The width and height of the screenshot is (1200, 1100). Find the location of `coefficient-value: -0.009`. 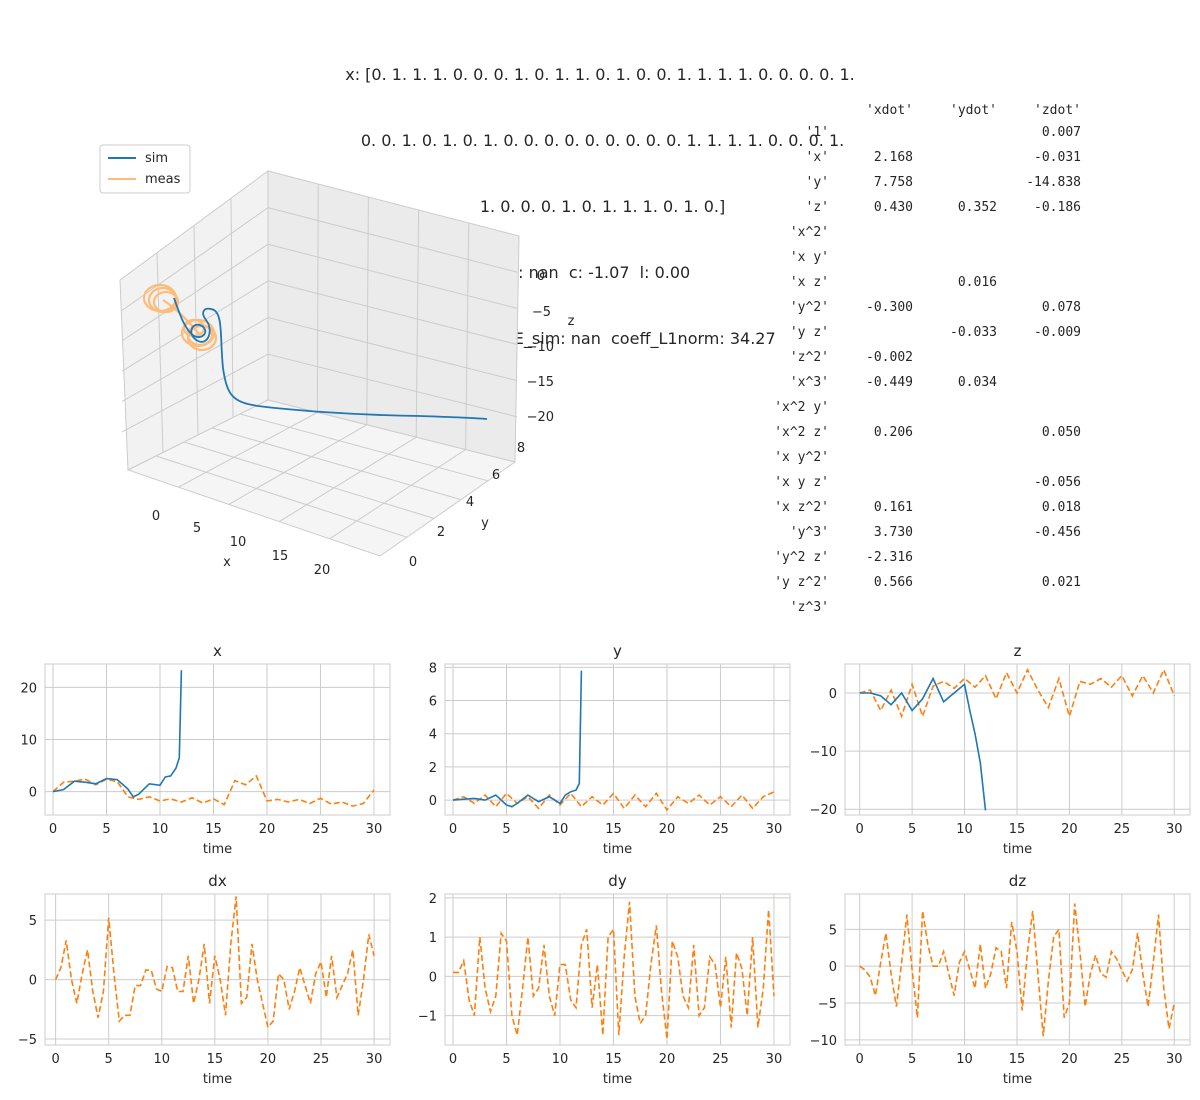

coefficient-value: -0.009 is located at coordinates (1057, 332).